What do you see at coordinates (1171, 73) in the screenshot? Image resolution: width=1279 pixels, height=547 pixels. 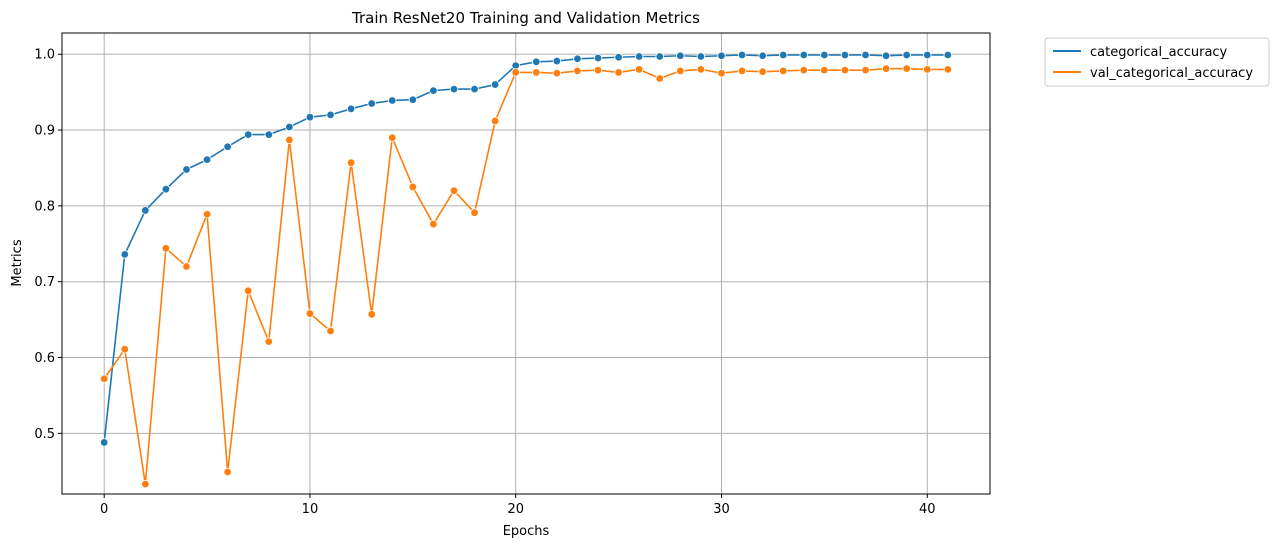 I see `legend-label-val-categorical-accuracy: val_categorical_accuracy` at bounding box center [1171, 73].